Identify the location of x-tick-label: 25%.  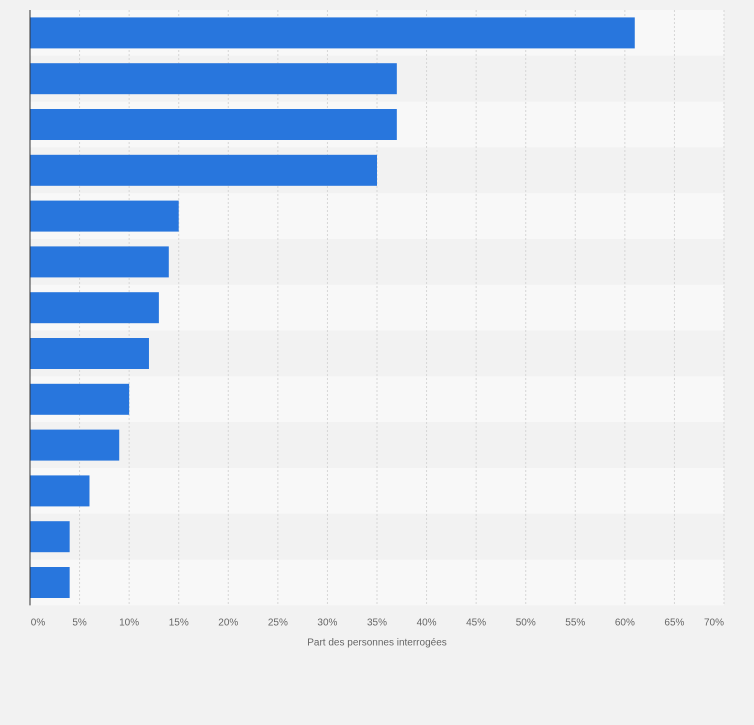
(278, 622).